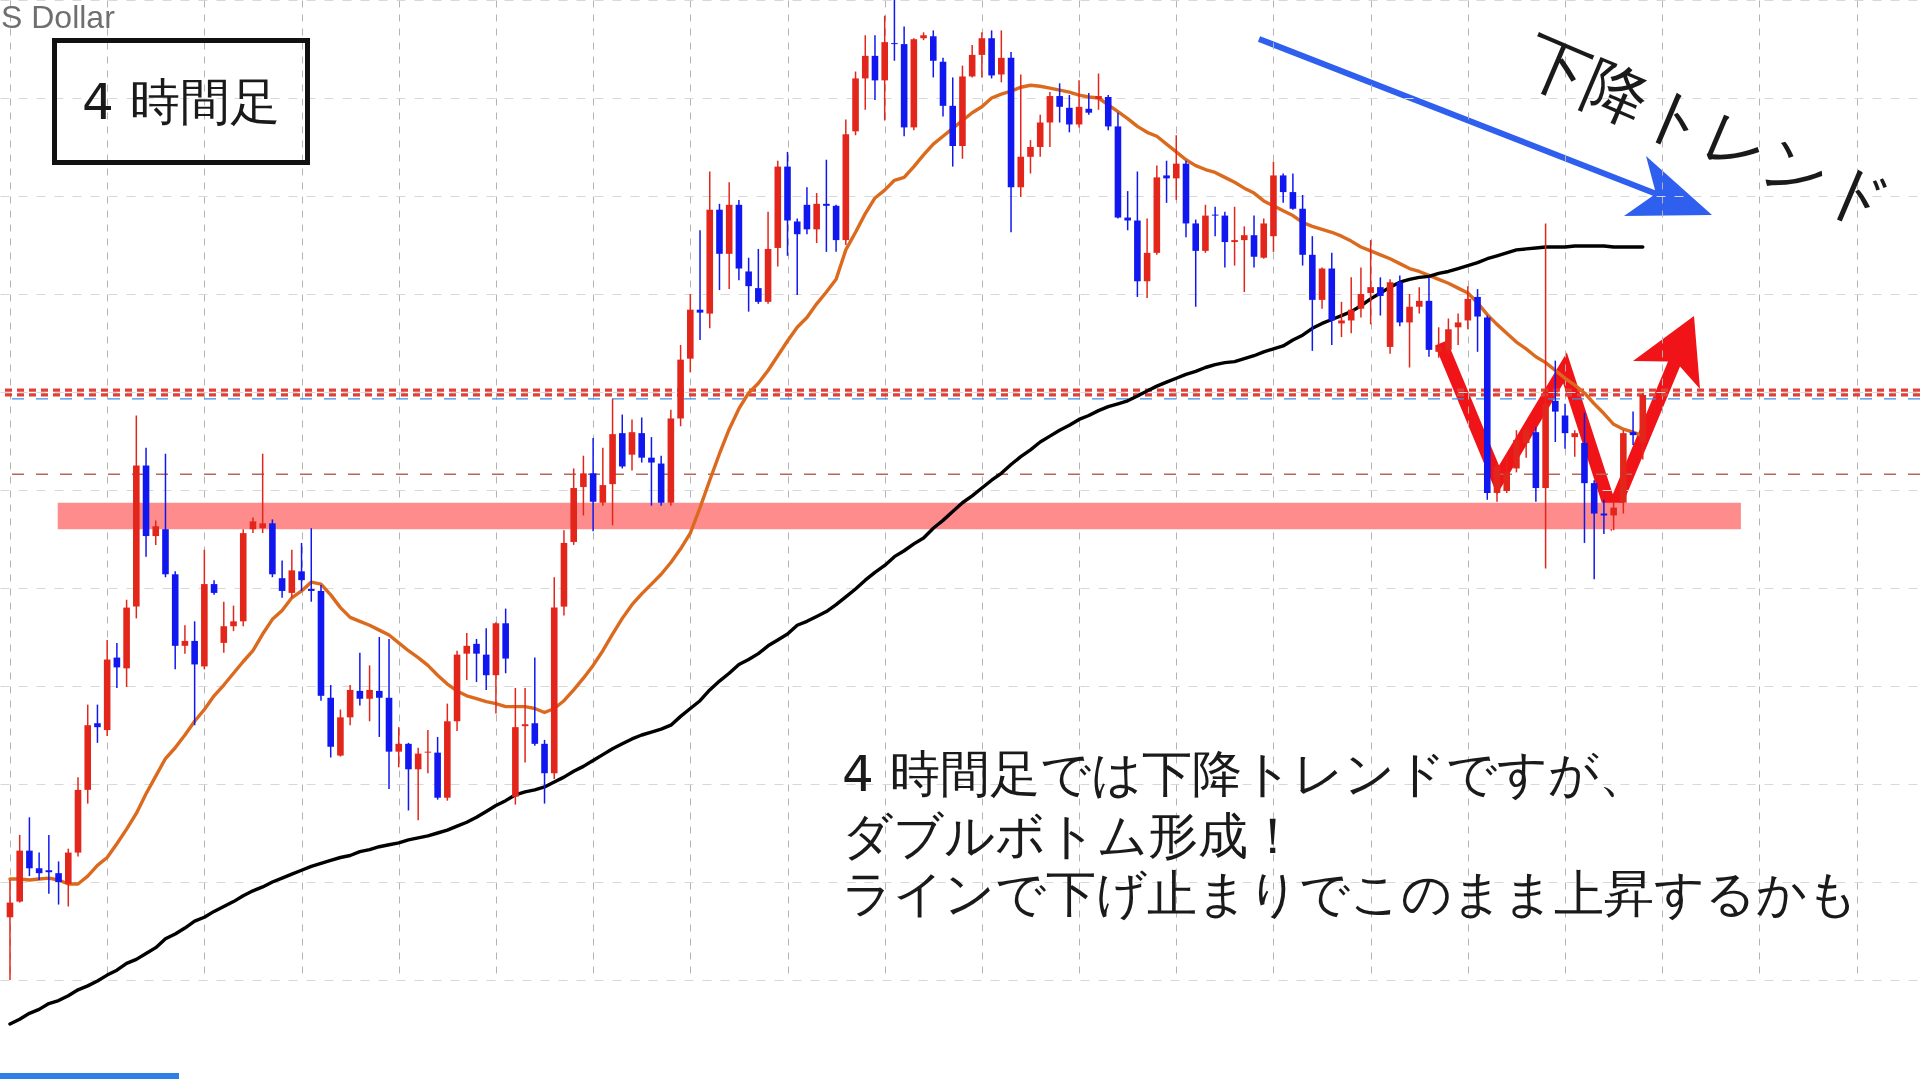 The width and height of the screenshot is (1920, 1079). What do you see at coordinates (1245, 774) in the screenshot?
I see `annotation: 4 時間足では下降トレンドですが、` at bounding box center [1245, 774].